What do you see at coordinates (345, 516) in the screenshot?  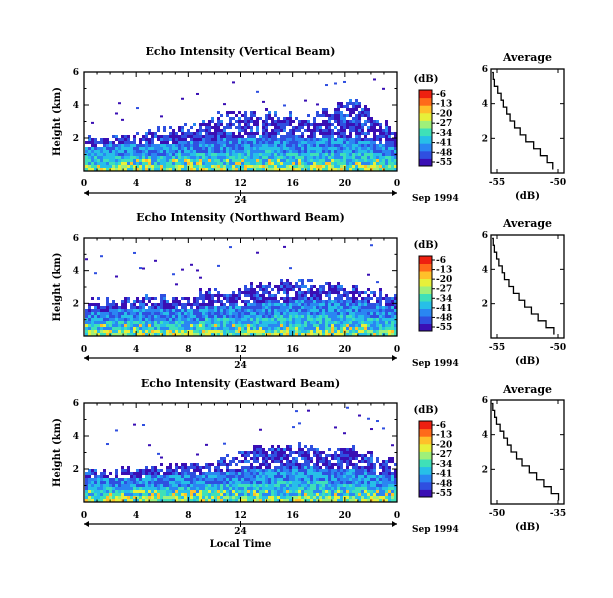 I see `x-tick-label: 20` at bounding box center [345, 516].